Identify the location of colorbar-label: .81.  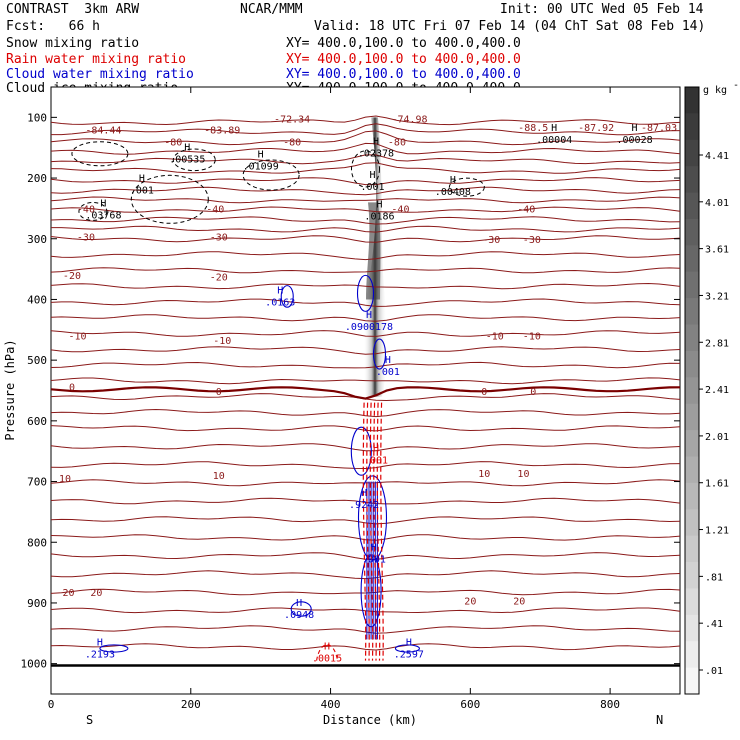
(714, 577).